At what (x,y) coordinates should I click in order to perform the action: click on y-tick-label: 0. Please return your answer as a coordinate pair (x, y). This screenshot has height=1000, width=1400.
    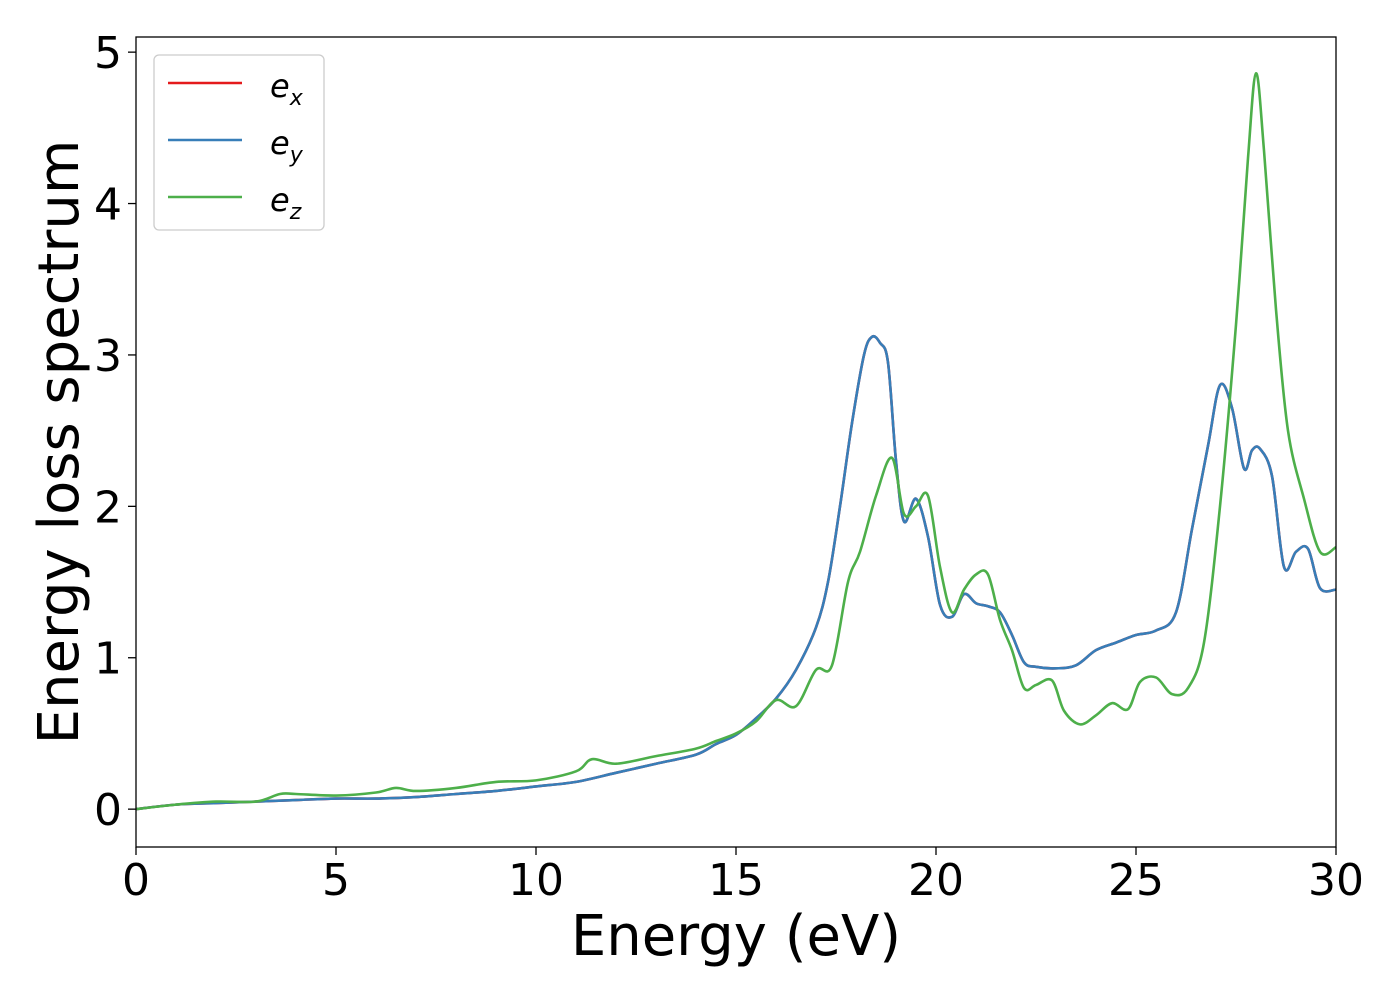
    Looking at the image, I should click on (108, 810).